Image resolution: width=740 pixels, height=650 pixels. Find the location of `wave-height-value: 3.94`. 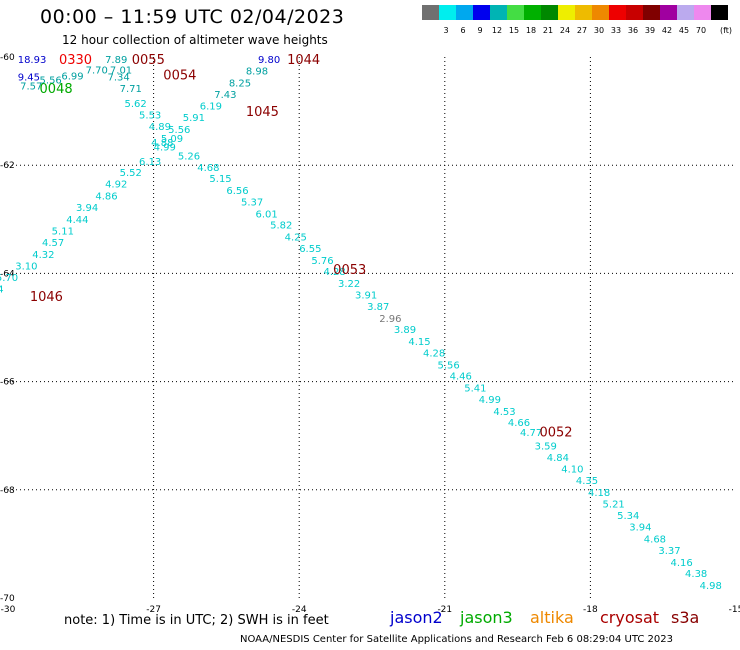

wave-height-value: 3.94 is located at coordinates (640, 528).